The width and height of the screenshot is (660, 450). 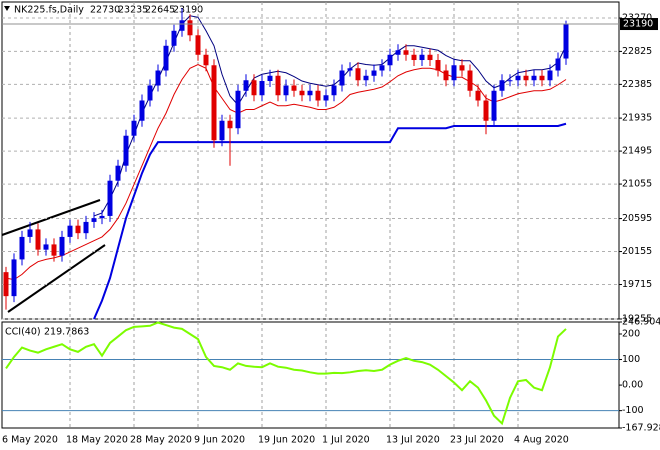 What do you see at coordinates (160, 10) in the screenshot?
I see `header-low: 22645` at bounding box center [160, 10].